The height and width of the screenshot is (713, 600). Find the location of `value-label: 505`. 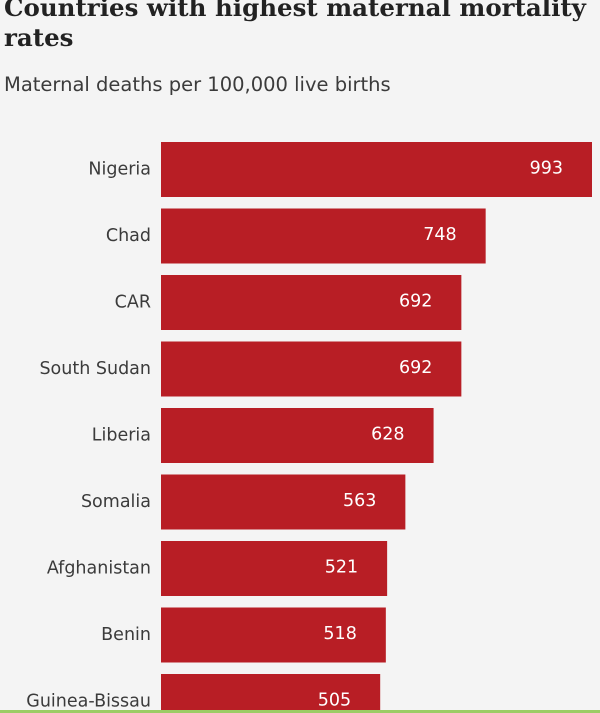

value-label: 505 is located at coordinates (334, 701).